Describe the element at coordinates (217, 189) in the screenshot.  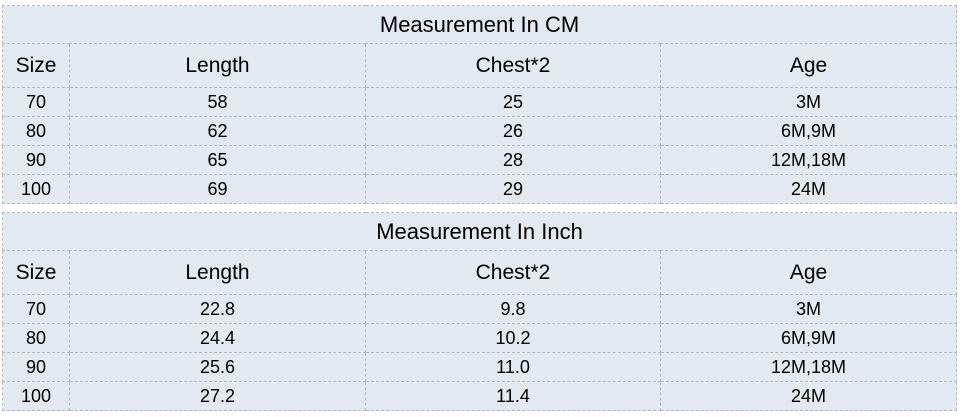
I see `cell-length: 69` at that location.